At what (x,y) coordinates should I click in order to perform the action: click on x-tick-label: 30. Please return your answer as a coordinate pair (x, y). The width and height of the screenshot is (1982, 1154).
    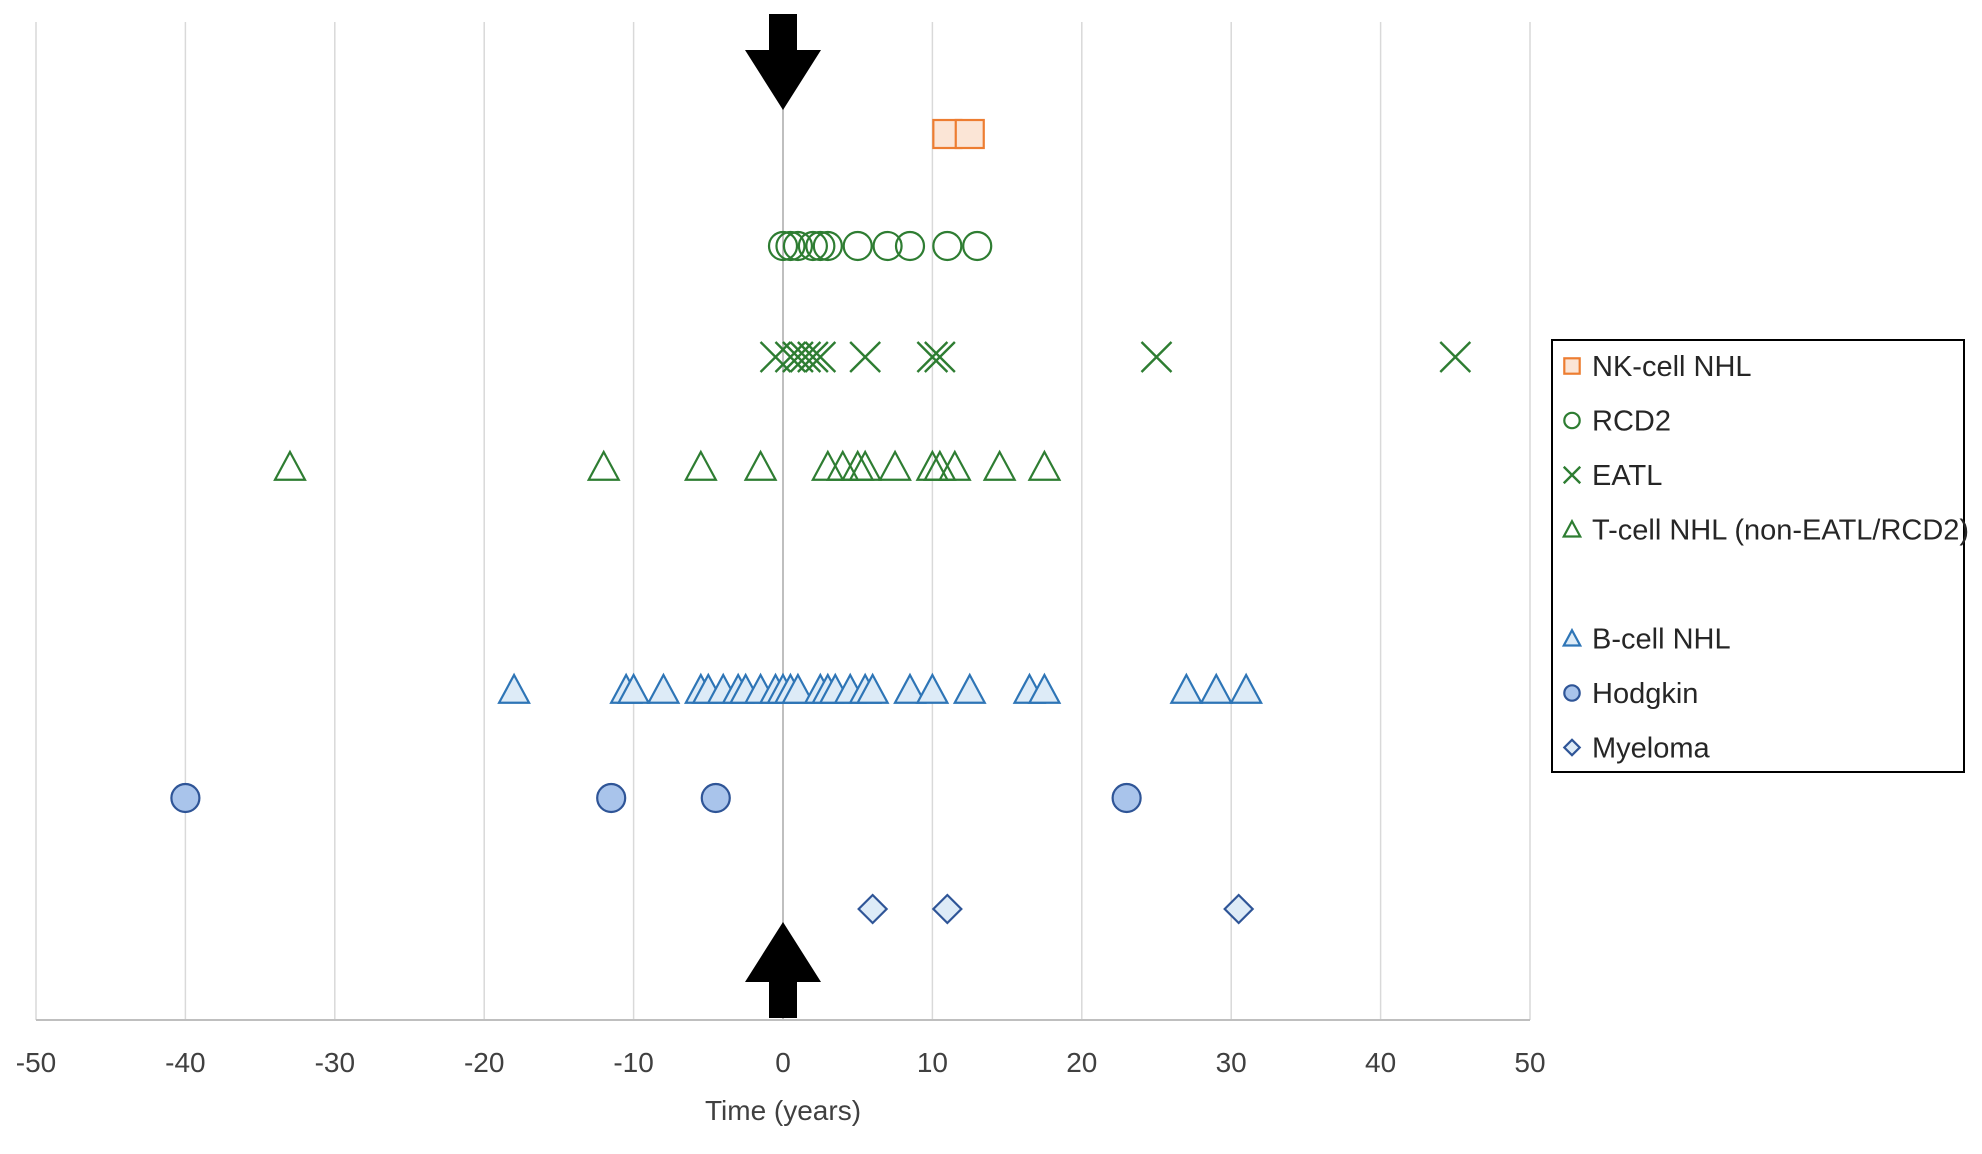
    Looking at the image, I should click on (1231, 1062).